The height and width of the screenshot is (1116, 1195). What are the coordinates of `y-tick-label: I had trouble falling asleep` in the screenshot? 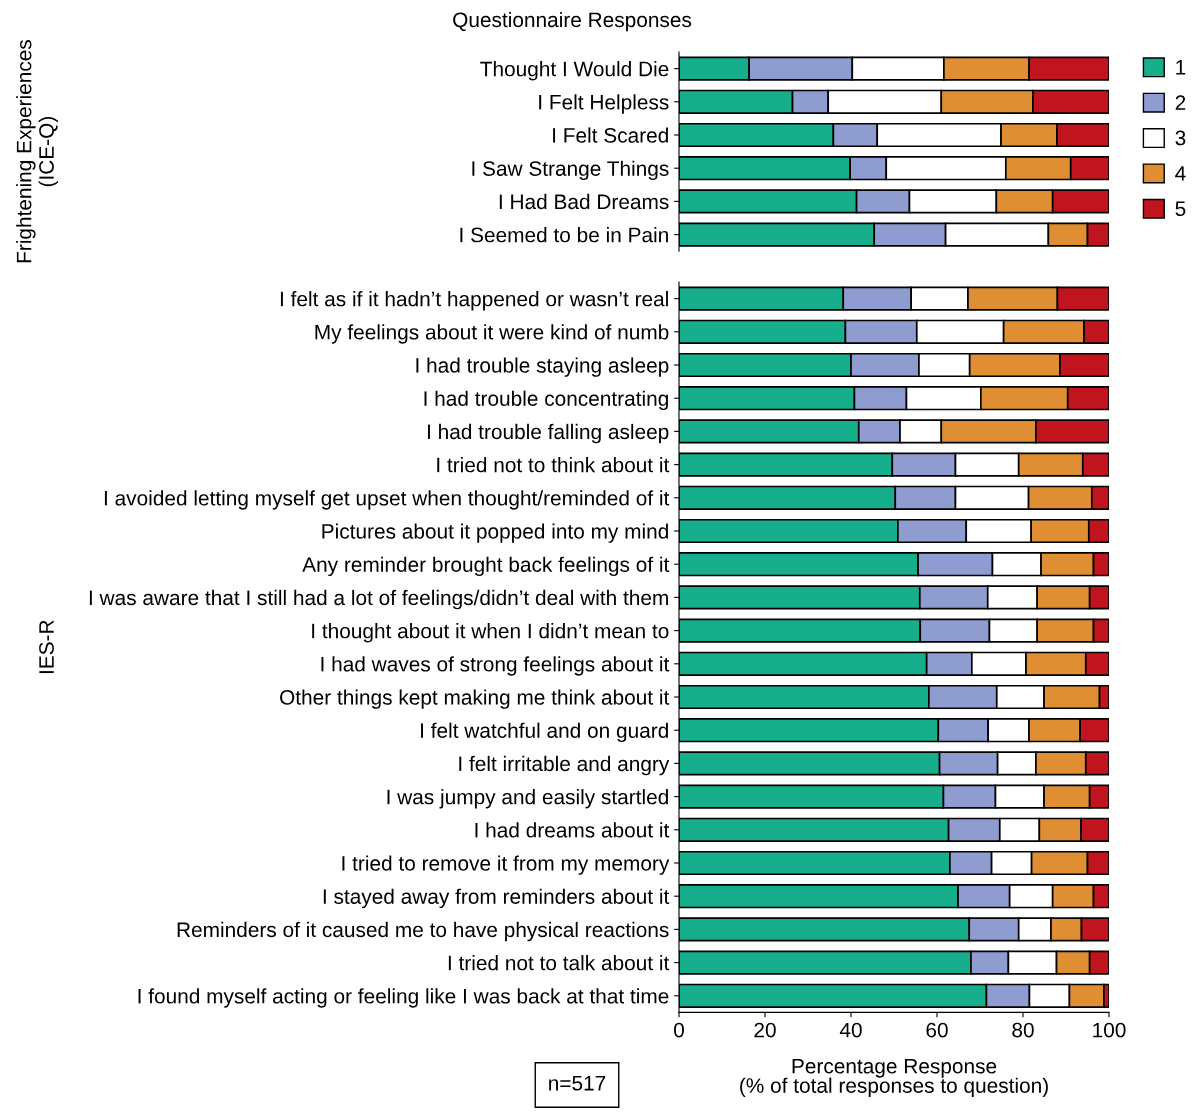 It's located at (548, 433).